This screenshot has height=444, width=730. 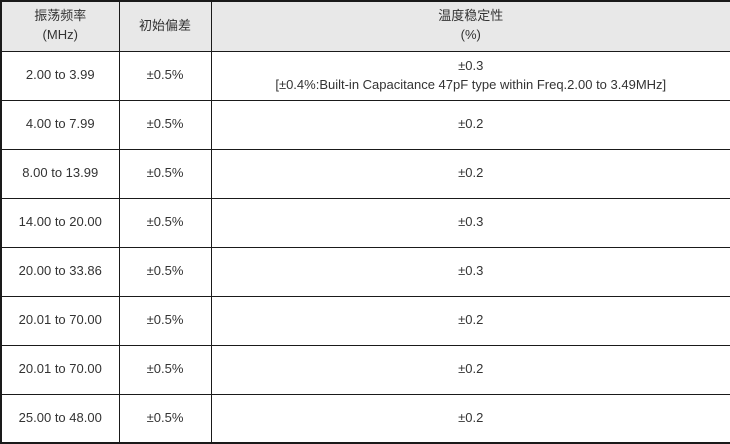 I want to click on table-row: 14.00 to 20.00 ±0.5% ±0.3, so click(x=365, y=222).